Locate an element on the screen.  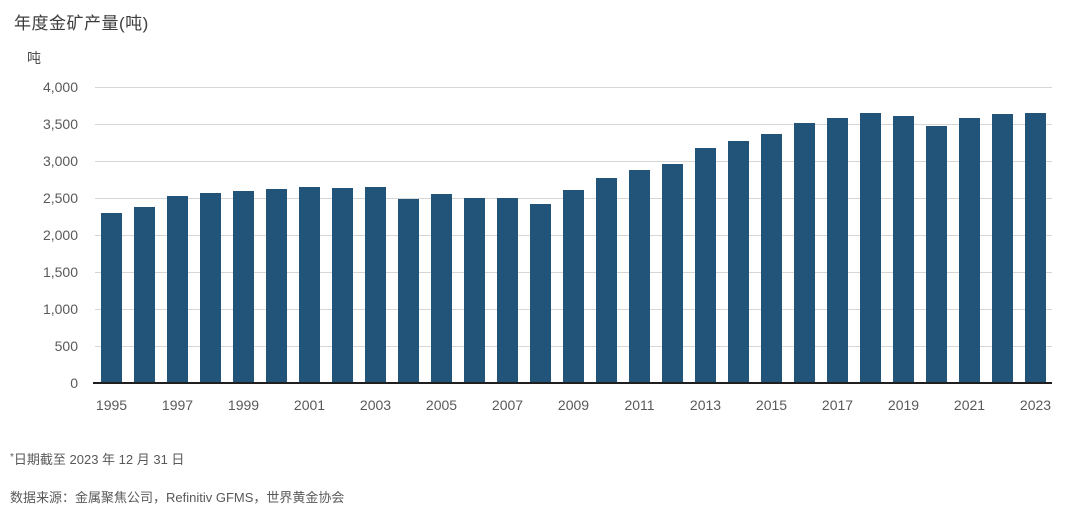
x-tick-label-1997: 1997 is located at coordinates (177, 405).